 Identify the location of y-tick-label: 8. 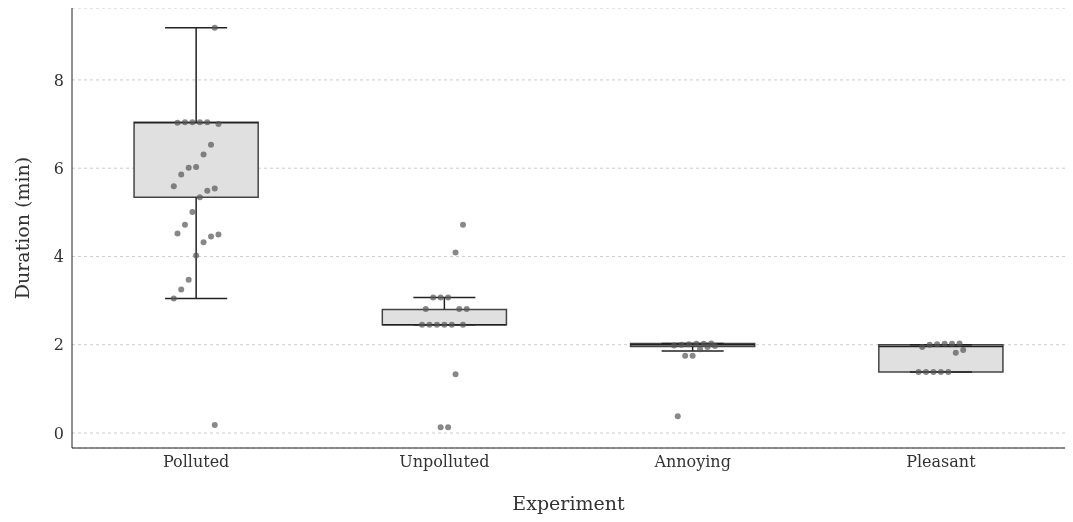
(58, 80).